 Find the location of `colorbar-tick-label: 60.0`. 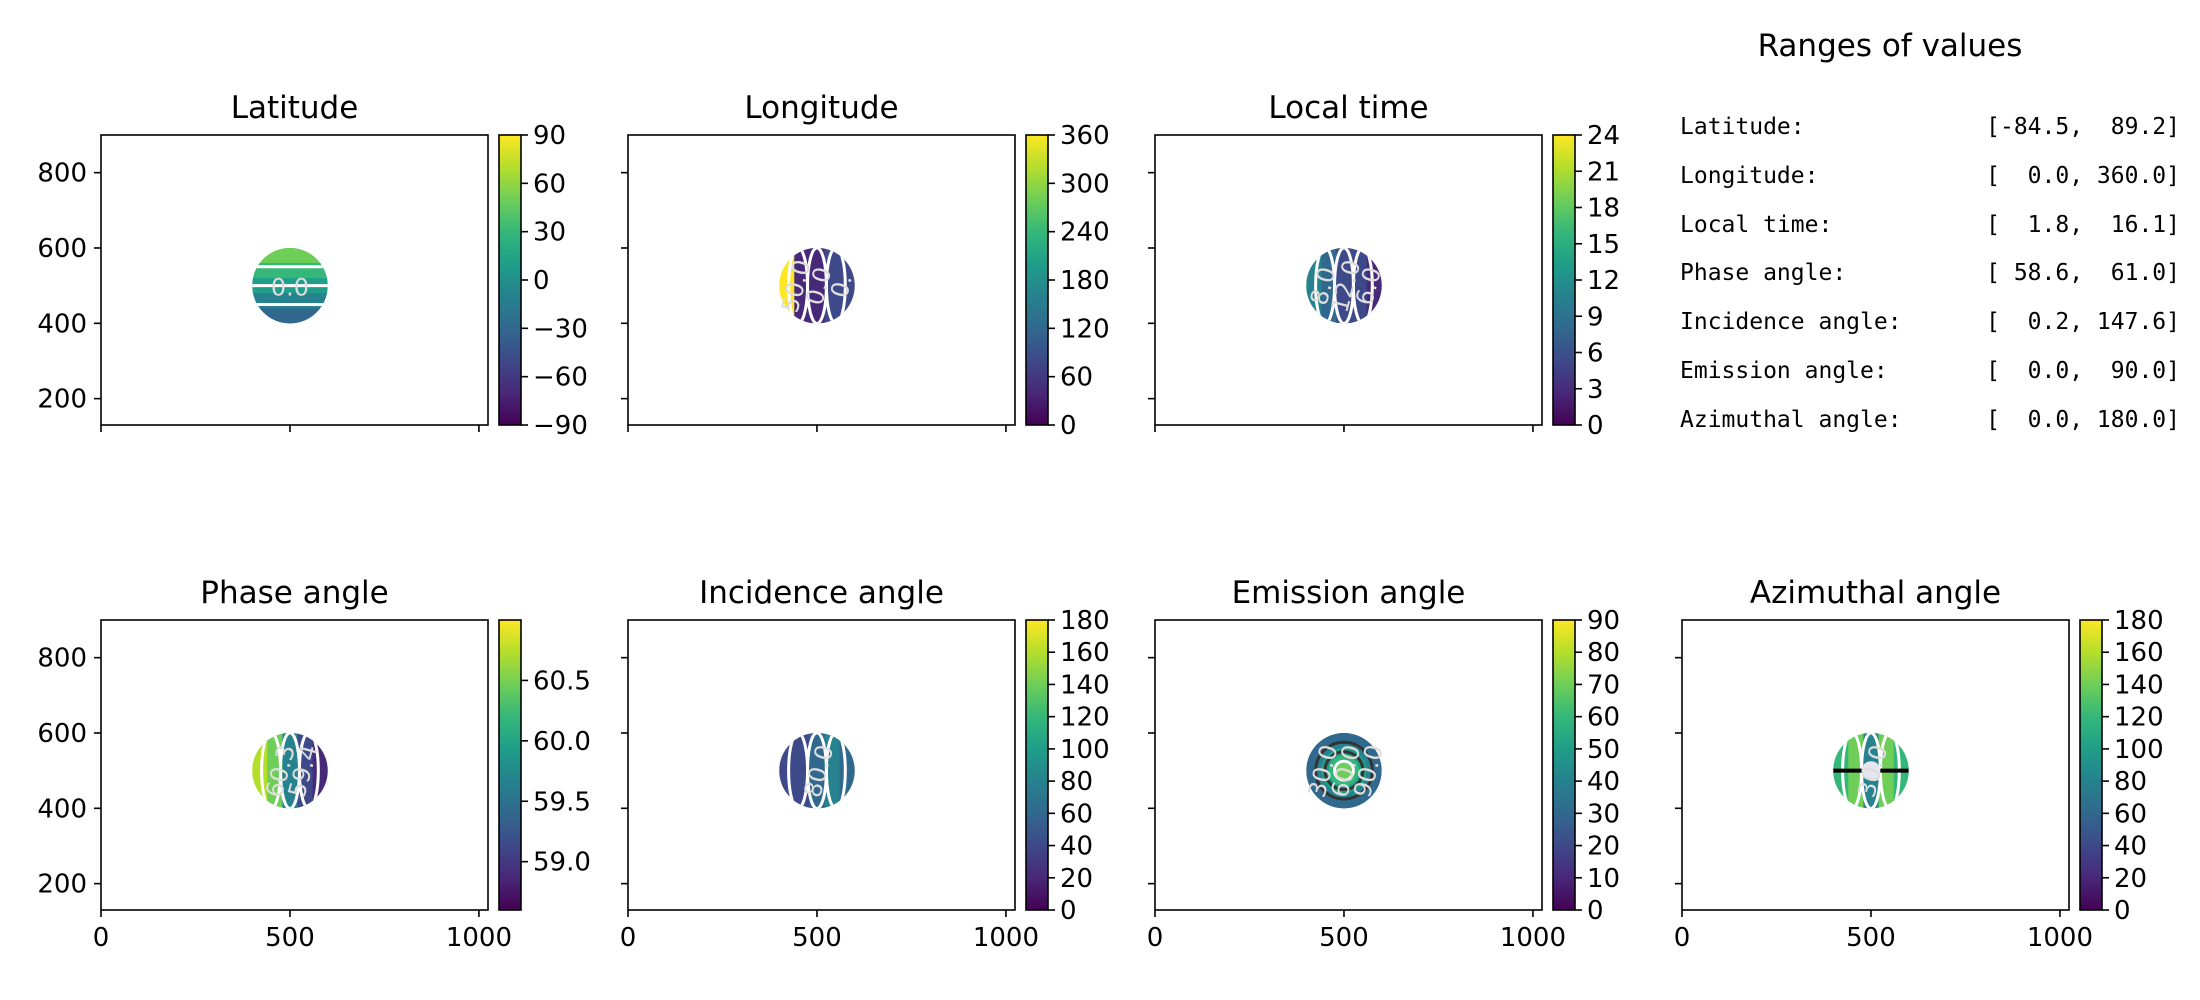

colorbar-tick-label: 60.0 is located at coordinates (562, 742).